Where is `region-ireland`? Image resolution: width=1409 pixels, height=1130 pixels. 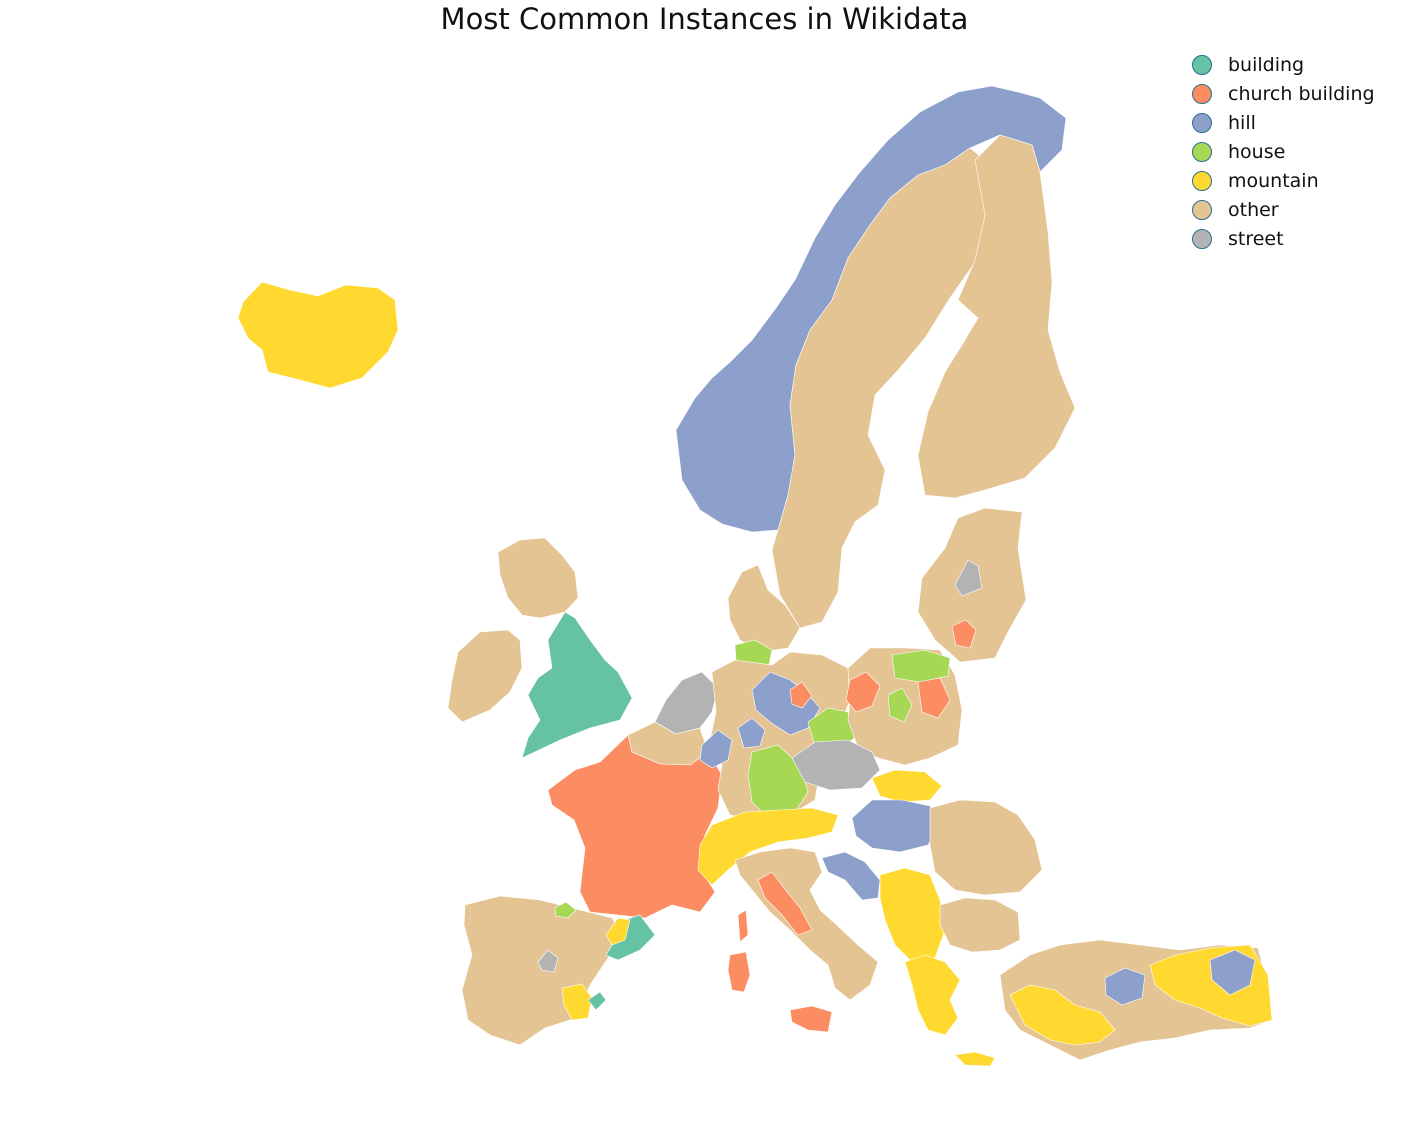
region-ireland is located at coordinates (485, 676).